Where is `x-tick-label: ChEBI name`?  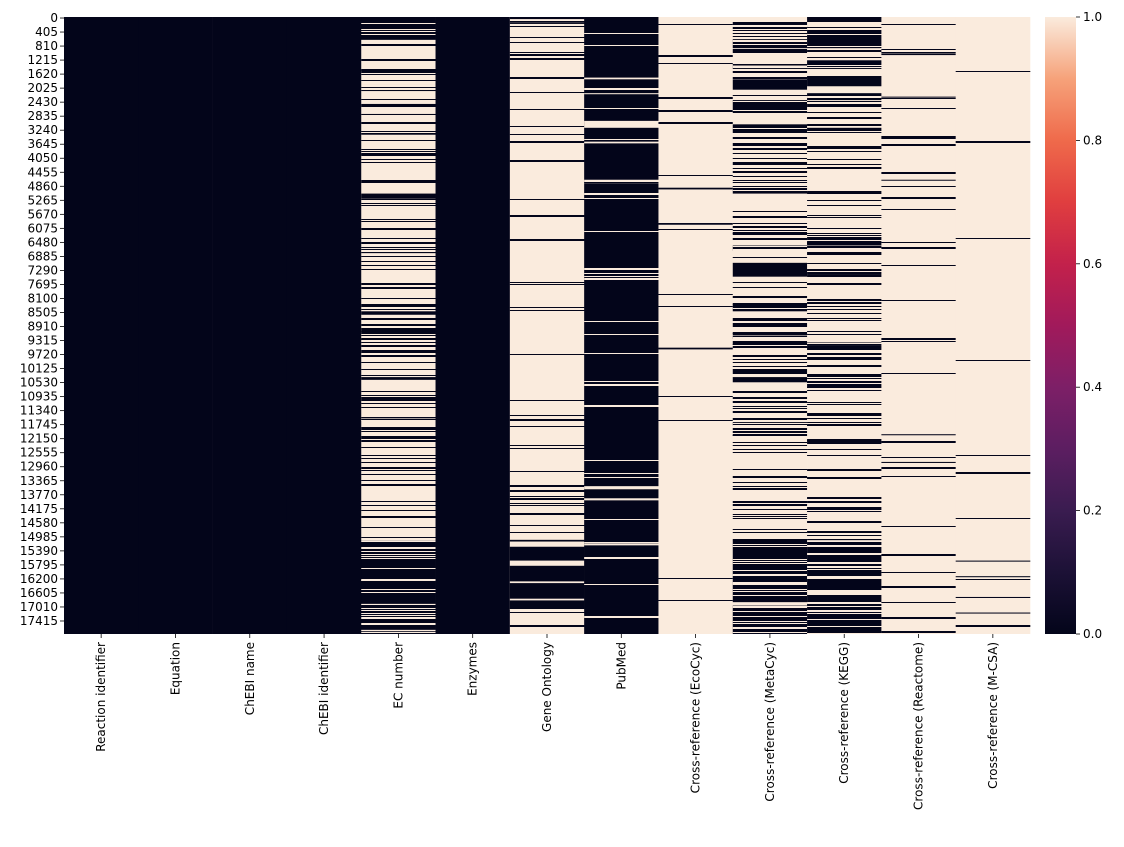 x-tick-label: ChEBI name is located at coordinates (250, 678).